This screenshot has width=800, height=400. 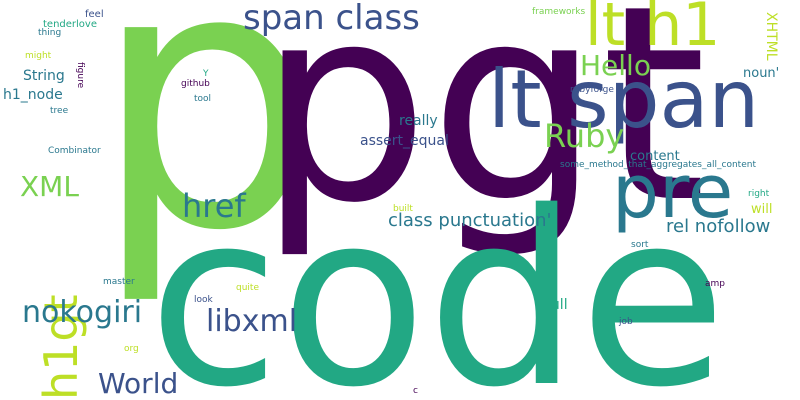 What do you see at coordinates (404, 141) in the screenshot?
I see `word-assert-equal: assert_equal` at bounding box center [404, 141].